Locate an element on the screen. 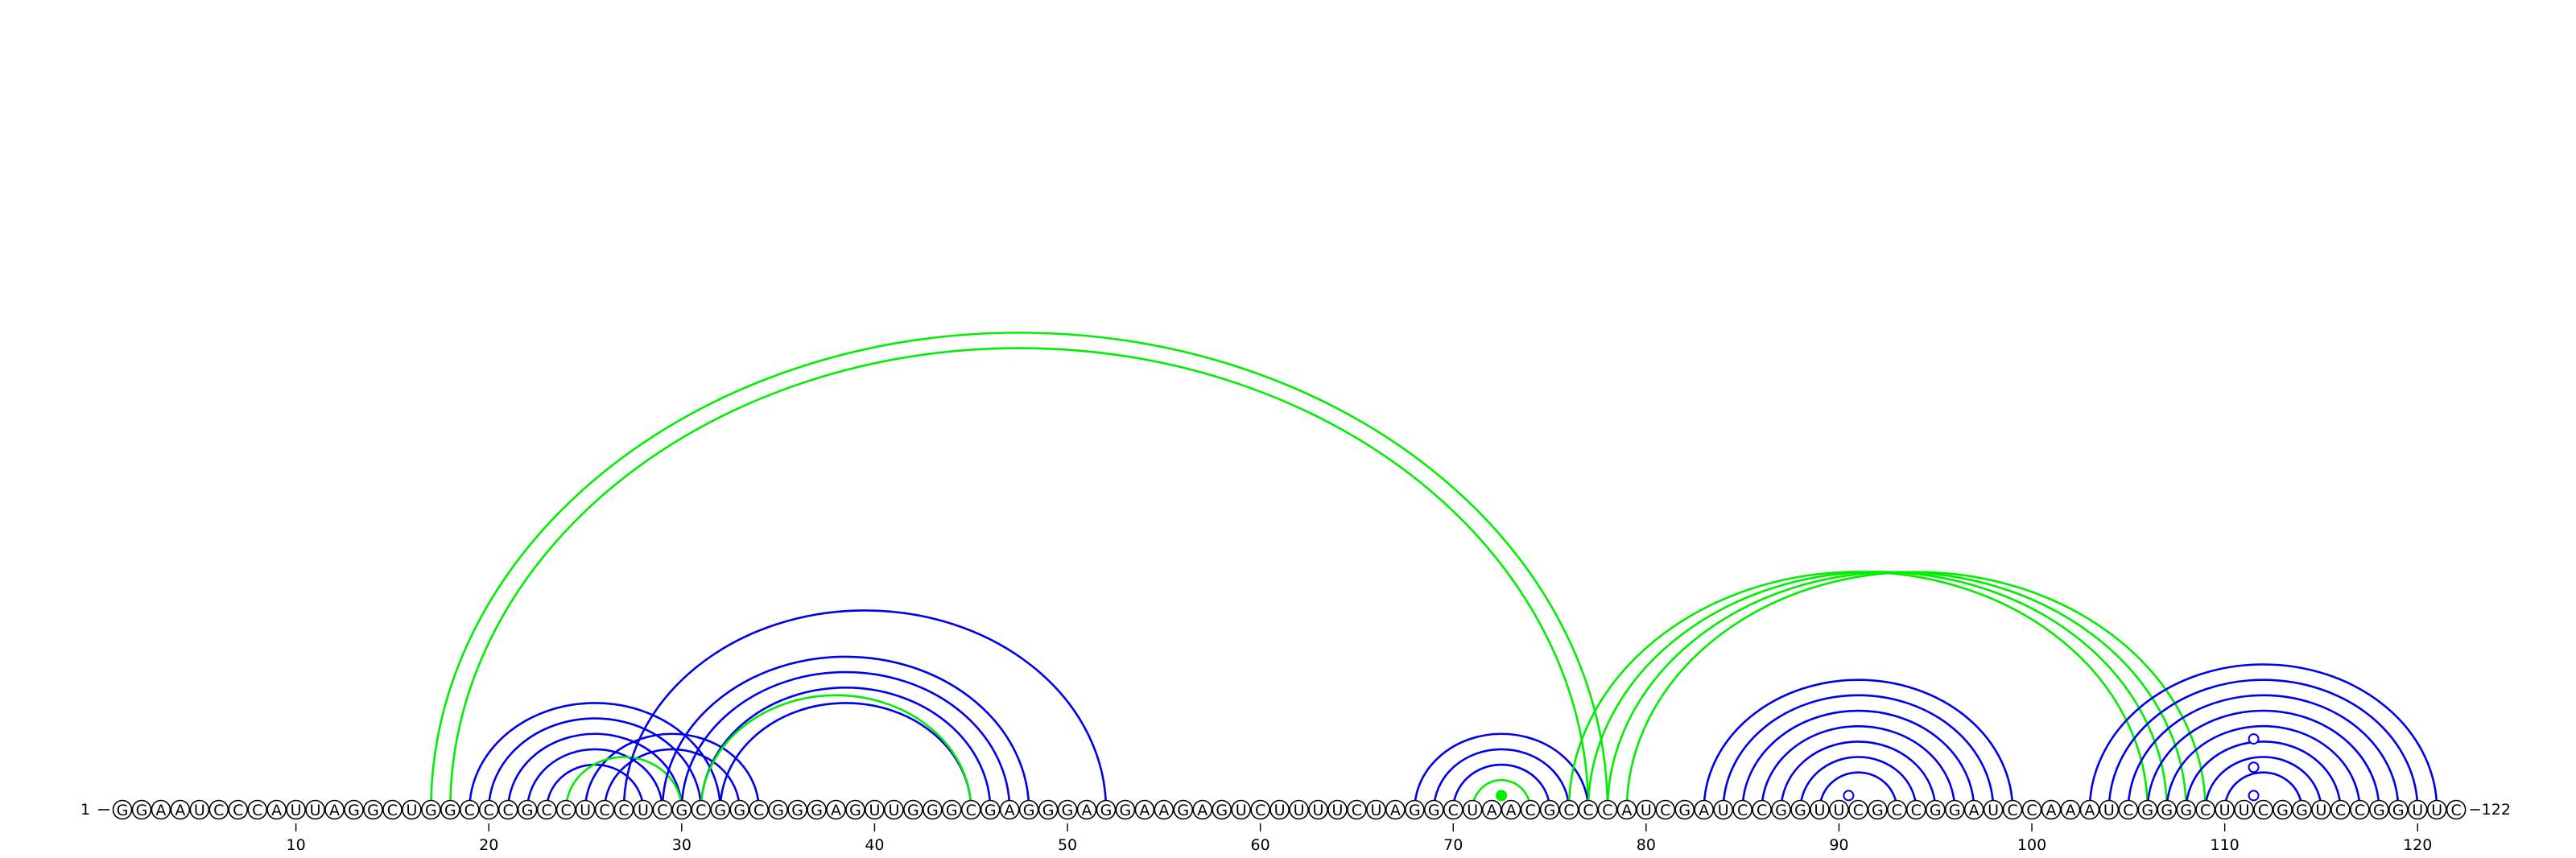 The width and height of the screenshot is (2576, 858). tick-label: 10 is located at coordinates (296, 845).